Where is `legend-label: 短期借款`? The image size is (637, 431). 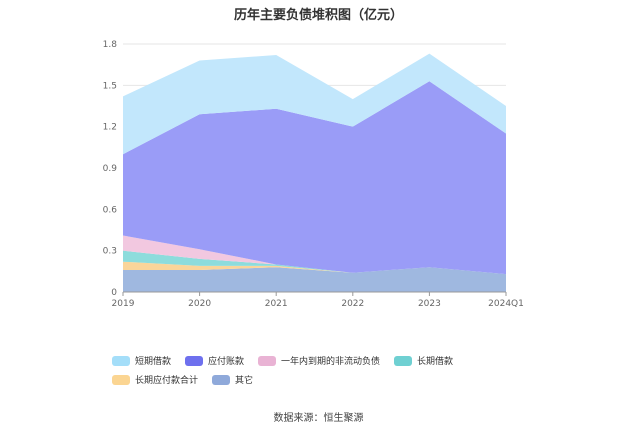 legend-label: 短期借款 is located at coordinates (153, 362).